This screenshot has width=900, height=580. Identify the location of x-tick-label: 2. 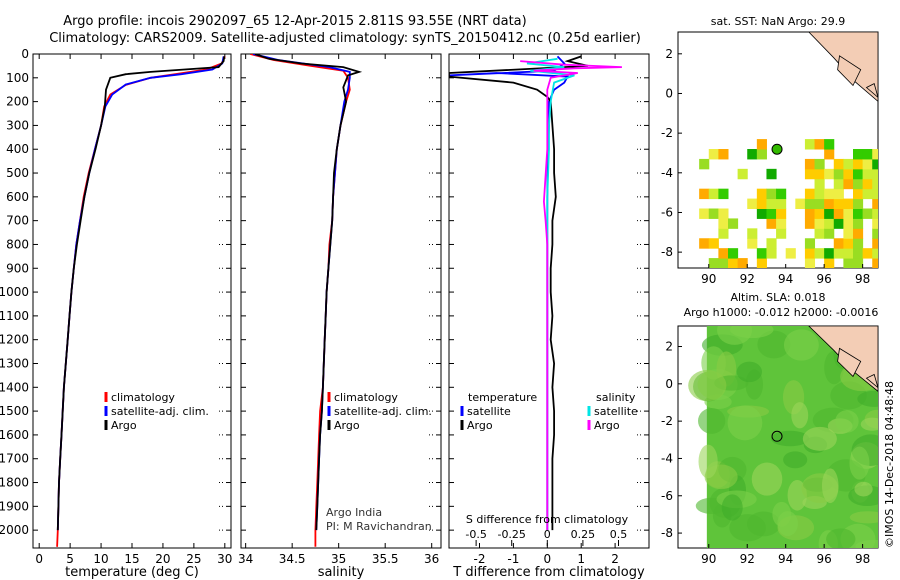
(615, 559).